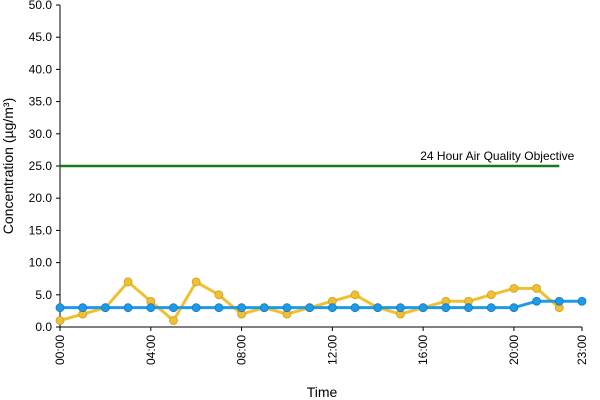  Describe the element at coordinates (60, 350) in the screenshot. I see `x-tick-label: 00:00` at that location.